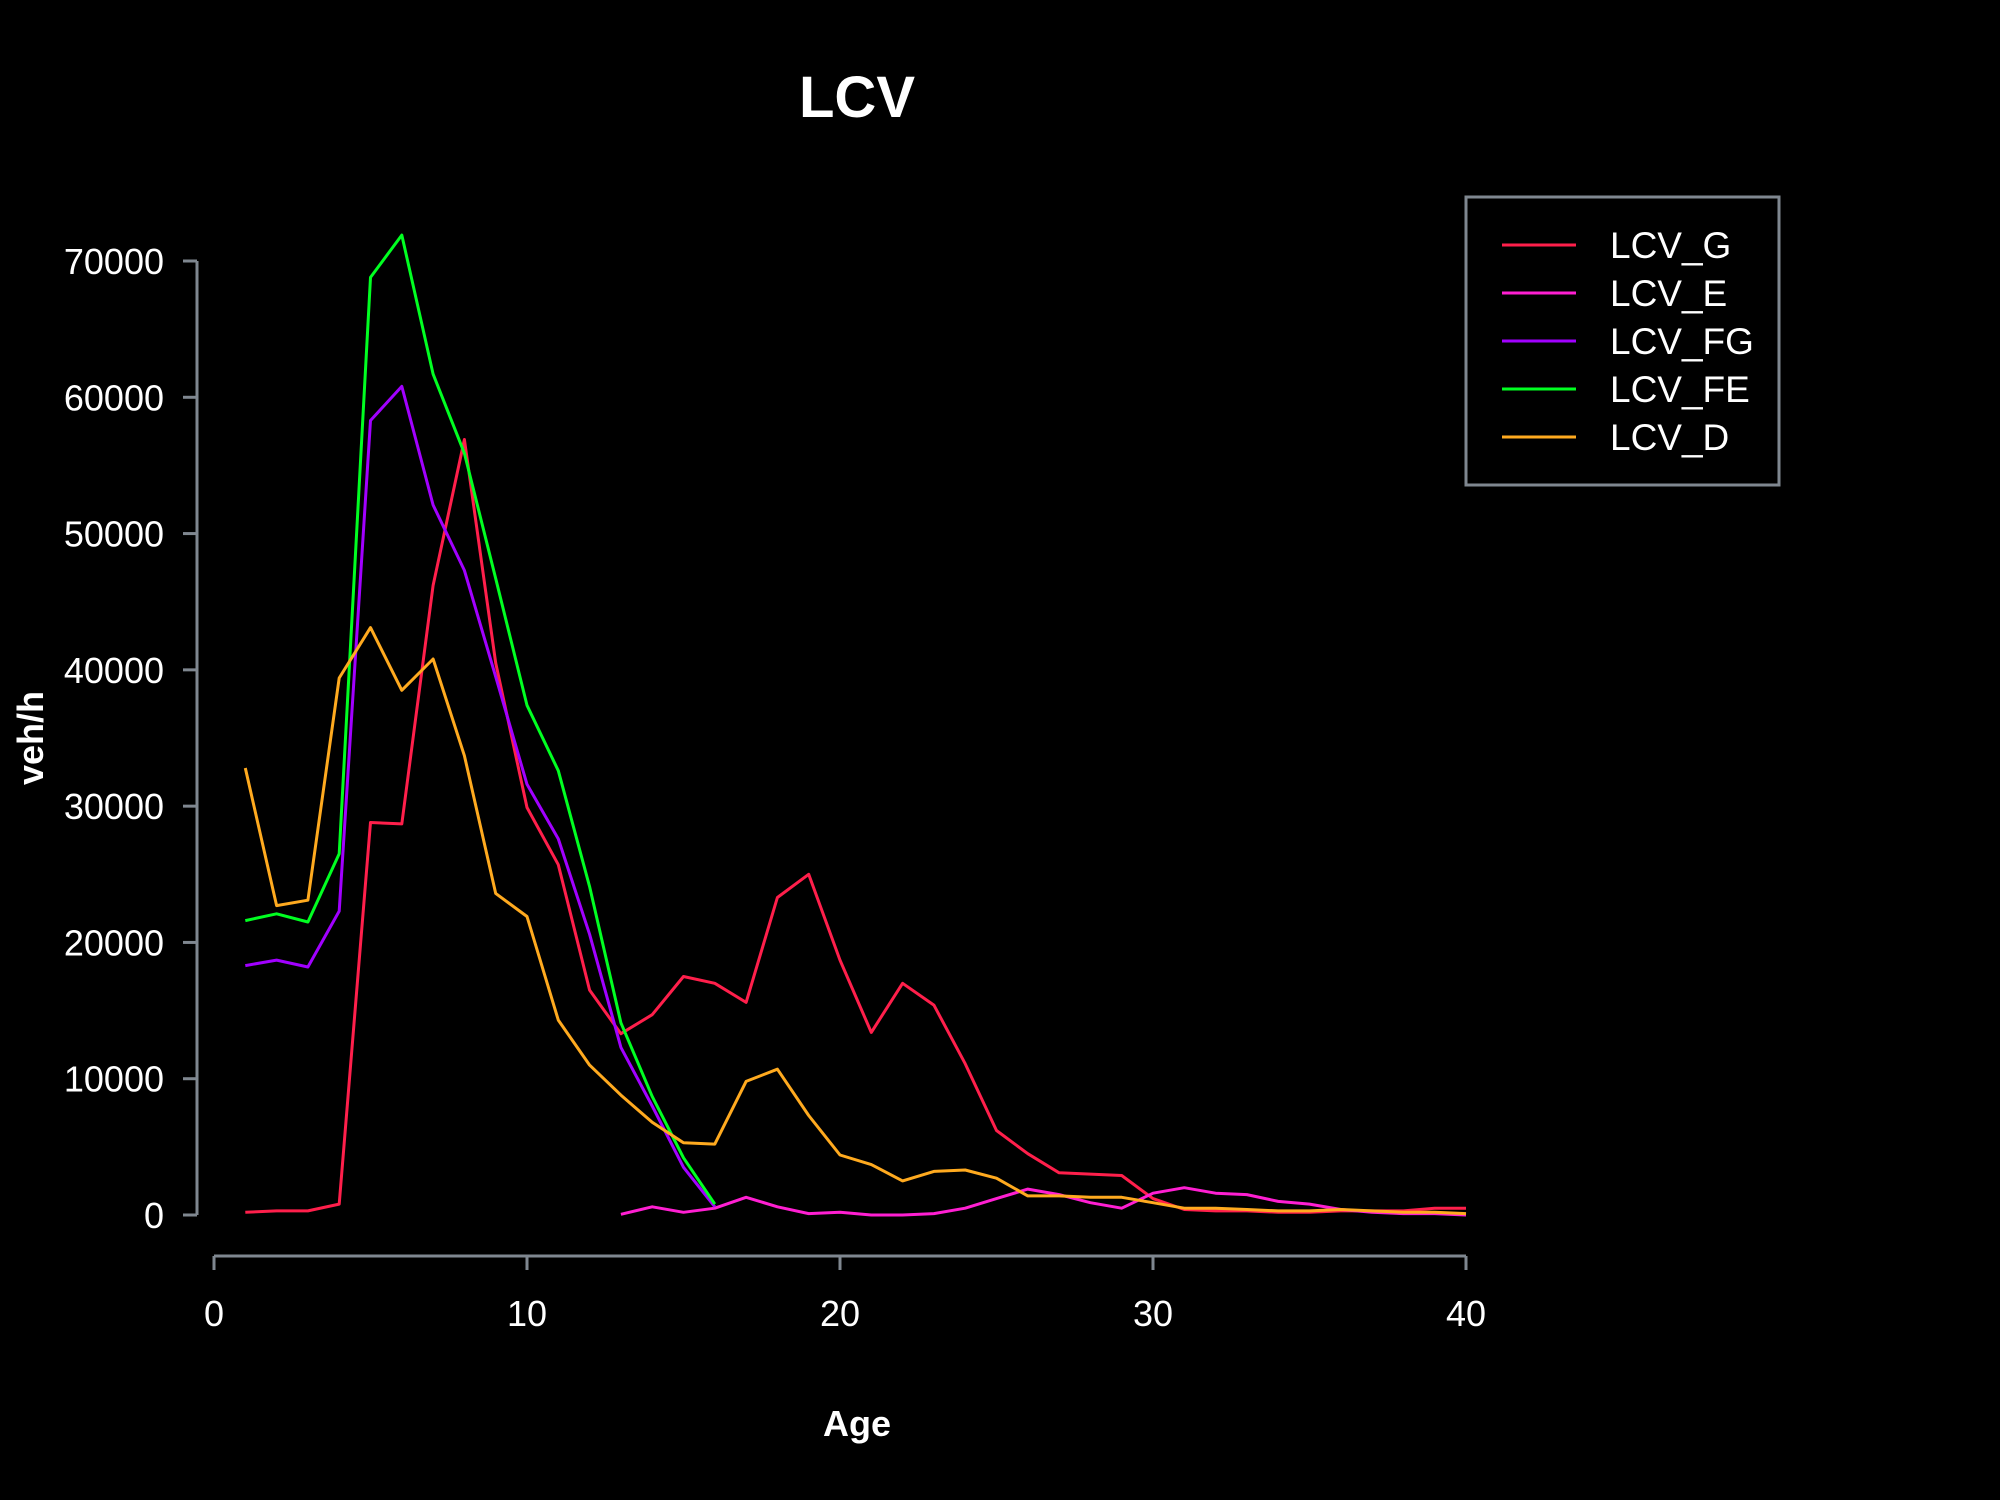 Image resolution: width=2000 pixels, height=1500 pixels. What do you see at coordinates (840, 1313) in the screenshot?
I see `x-tick-label: 20` at bounding box center [840, 1313].